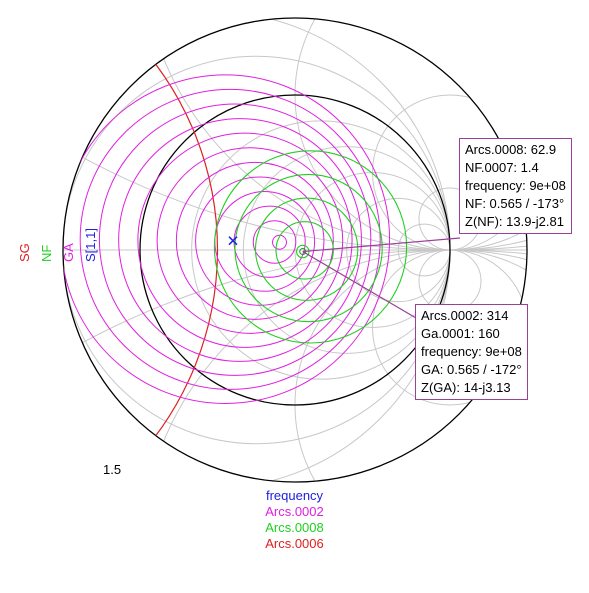 This screenshot has height=593, width=589. What do you see at coordinates (112, 469) in the screenshot?
I see `scale-label: 1.5` at bounding box center [112, 469].